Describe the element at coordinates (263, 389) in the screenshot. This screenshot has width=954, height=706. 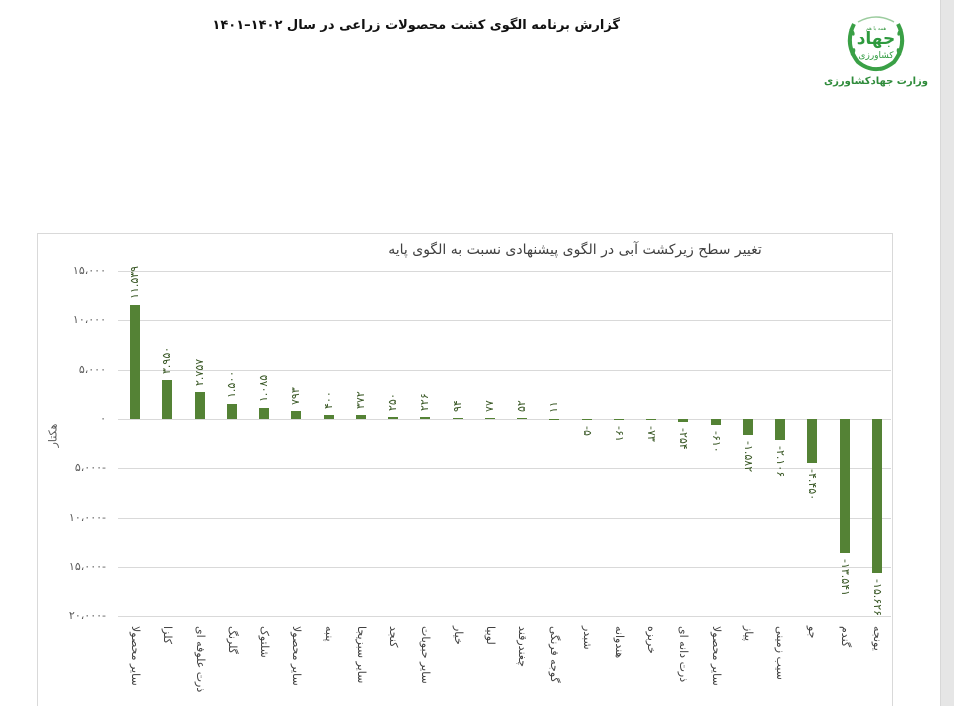
I see `data-label: ۱.۰۸۵` at that location.